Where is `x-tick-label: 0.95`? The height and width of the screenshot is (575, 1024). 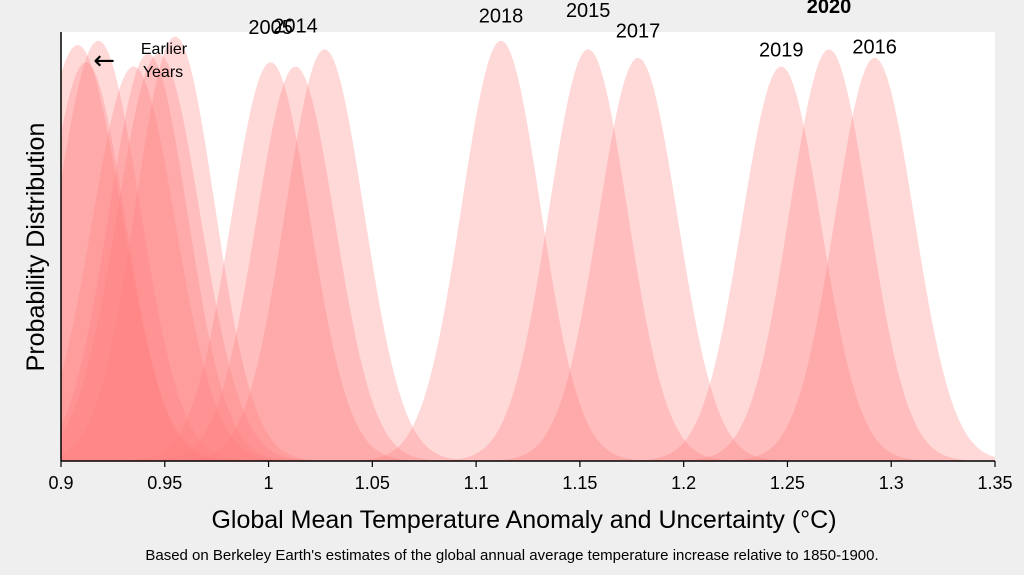 x-tick-label: 0.95 is located at coordinates (164, 483).